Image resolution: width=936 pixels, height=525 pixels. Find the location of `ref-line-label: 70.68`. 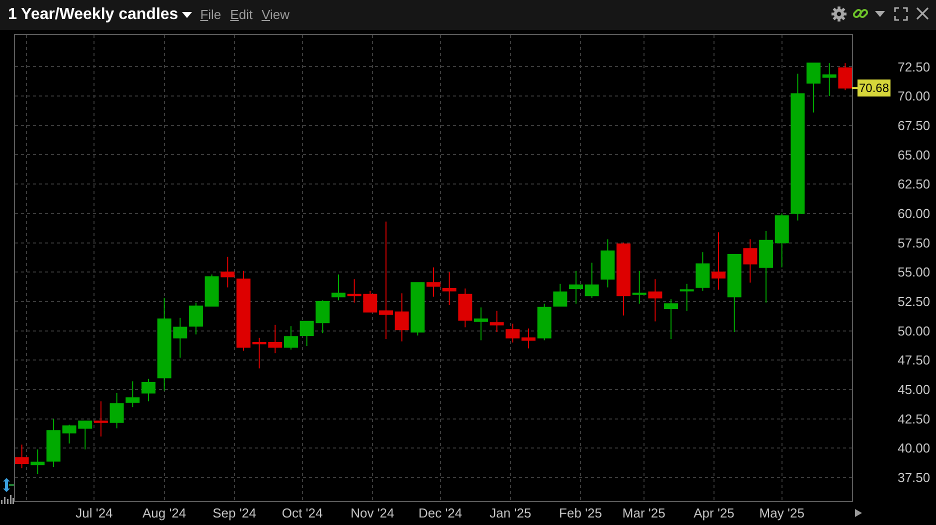

ref-line-label: 70.68 is located at coordinates (874, 88).